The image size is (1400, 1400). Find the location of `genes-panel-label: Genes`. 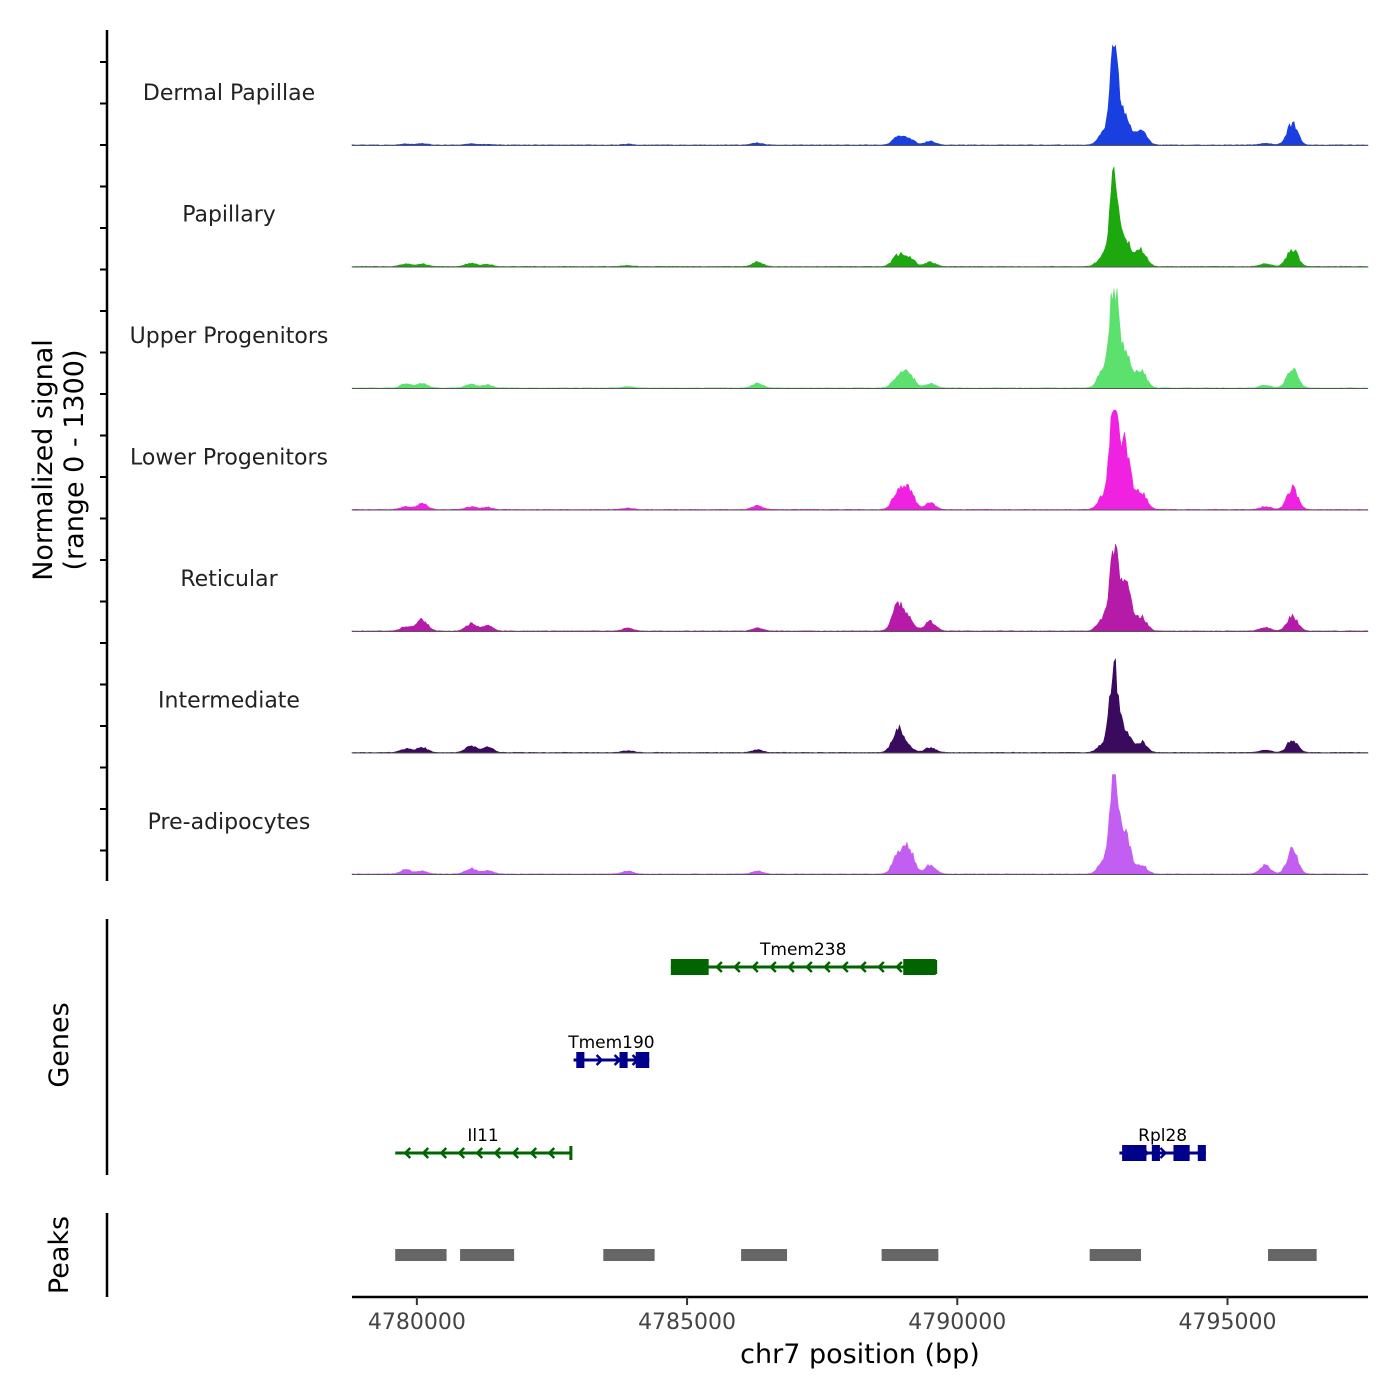

genes-panel-label: Genes is located at coordinates (59, 1044).